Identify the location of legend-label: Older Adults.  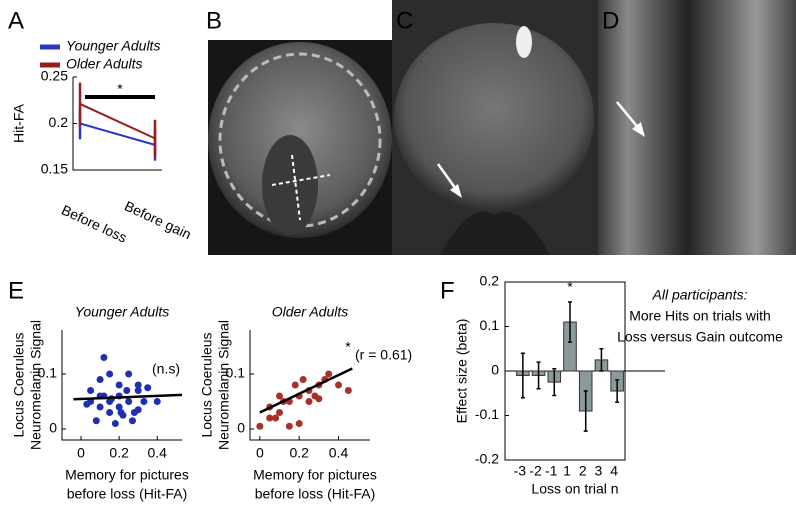
(104, 64).